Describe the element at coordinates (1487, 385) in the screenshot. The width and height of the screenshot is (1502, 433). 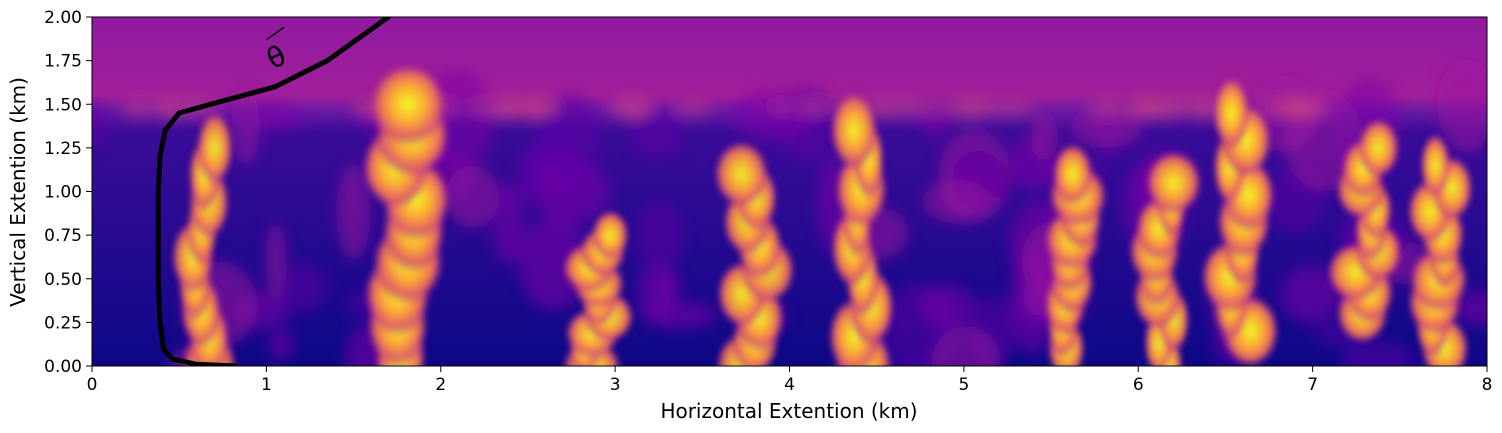
I see `x-tick-label: 8` at that location.